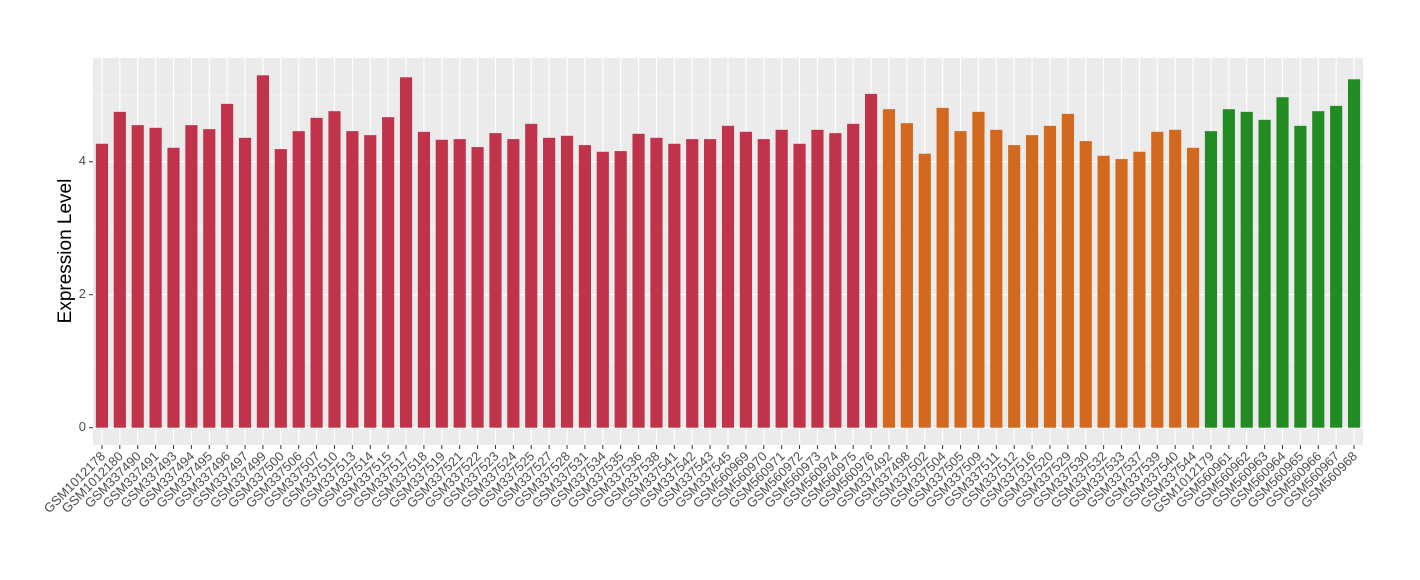 The width and height of the screenshot is (1420, 580). Describe the element at coordinates (65, 251) in the screenshot. I see `y-axis-title: Expression Level` at that location.